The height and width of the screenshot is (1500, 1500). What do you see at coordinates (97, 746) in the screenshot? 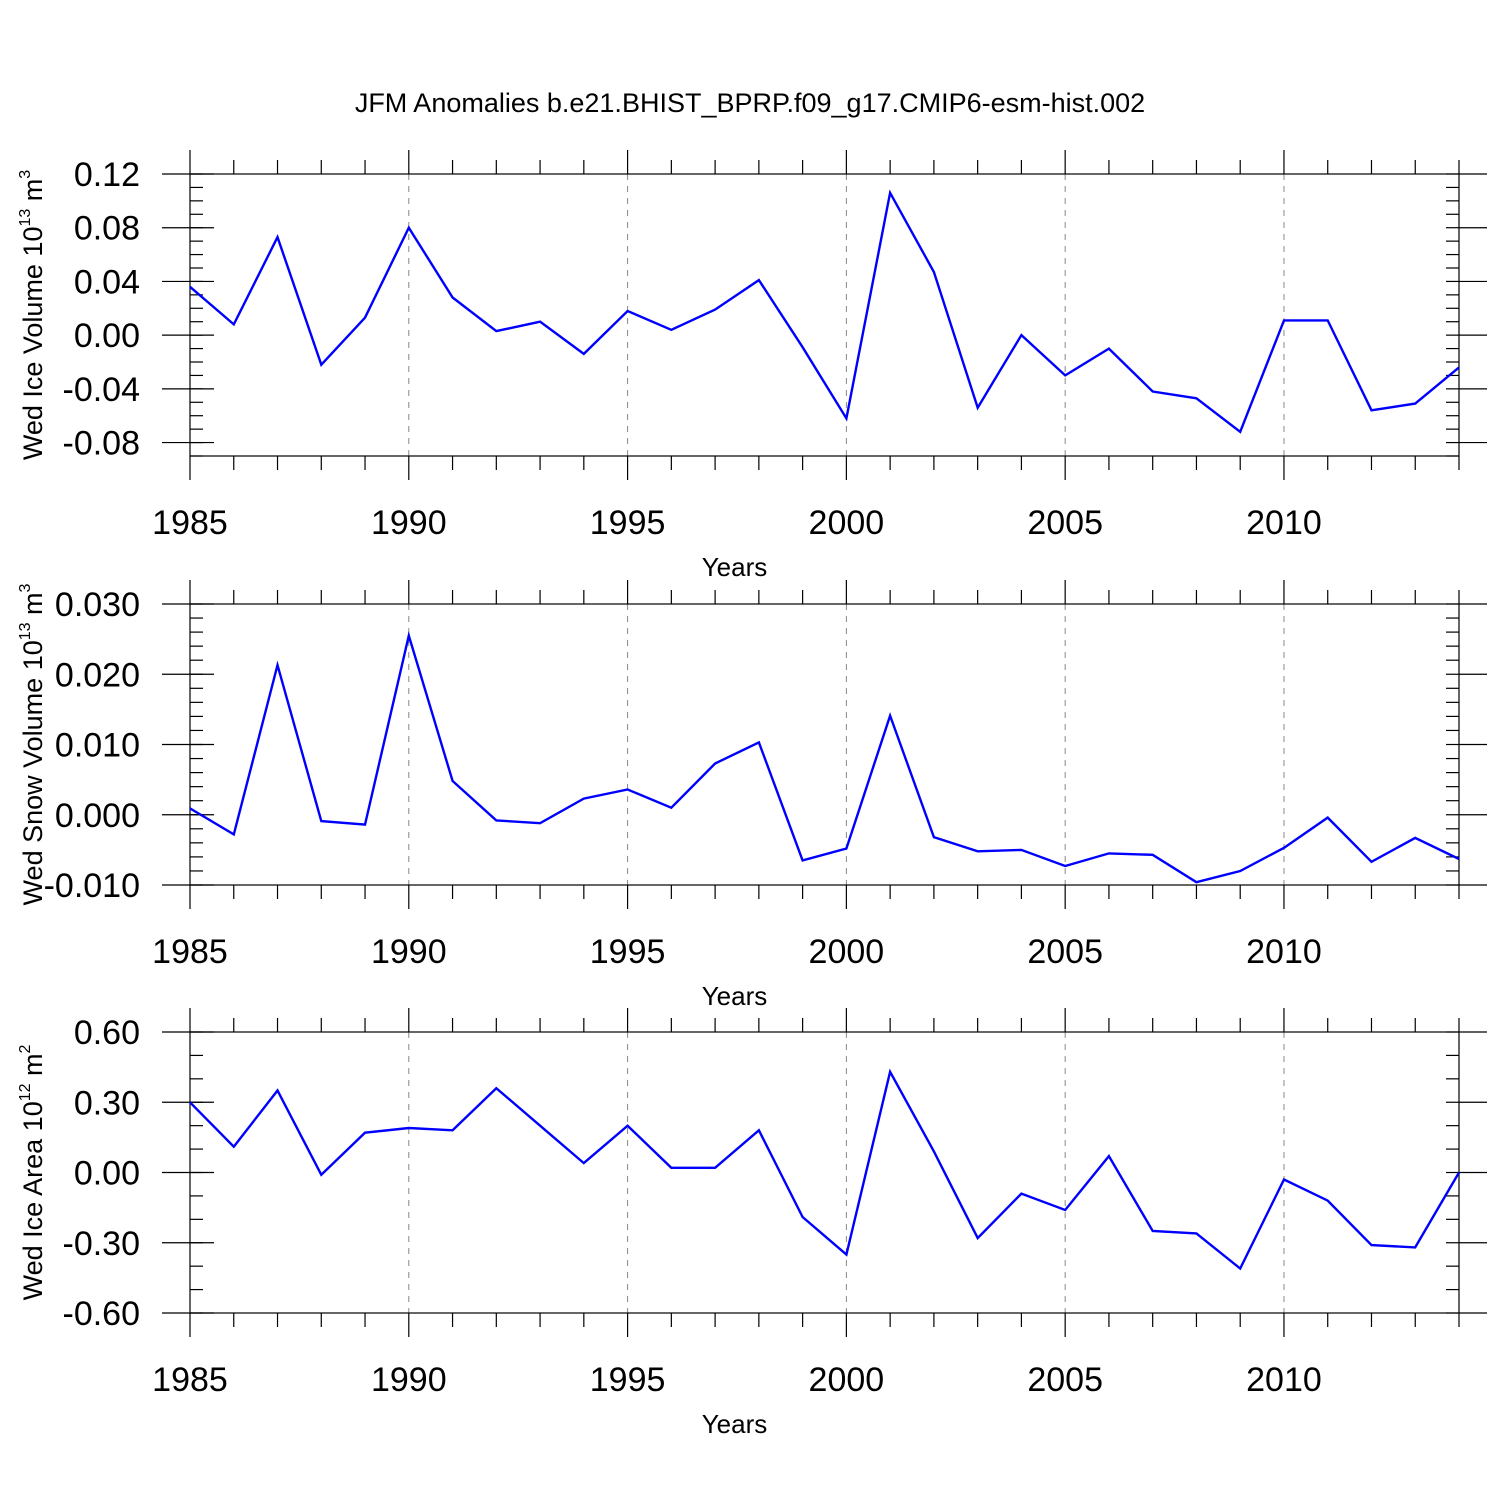
I see `y-tick-label: 0.010` at bounding box center [97, 746].